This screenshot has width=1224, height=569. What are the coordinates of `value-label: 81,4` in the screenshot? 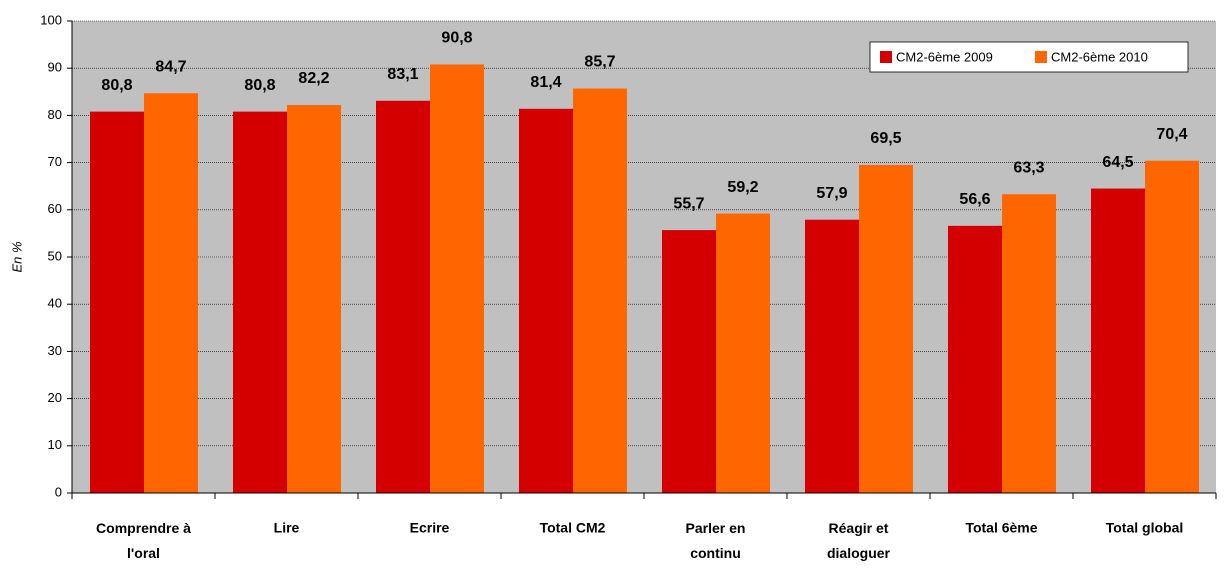 It's located at (545, 82).